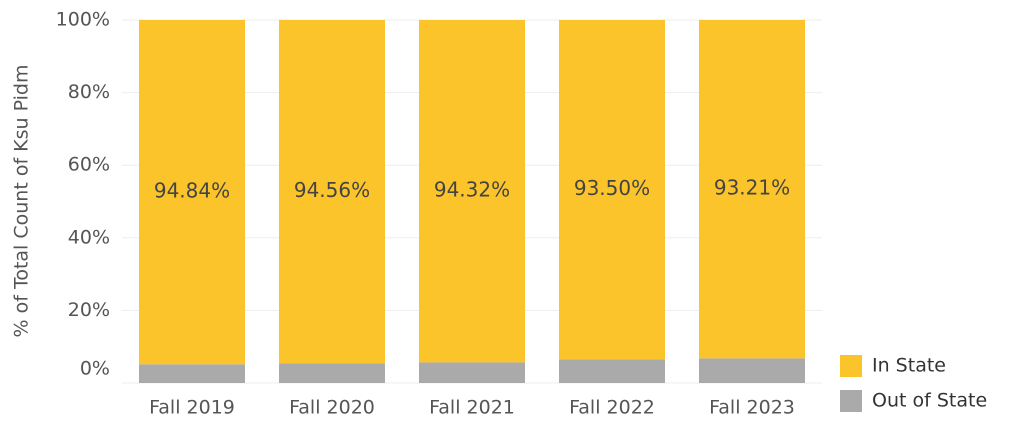 This screenshot has width=1012, height=421. What do you see at coordinates (472, 408) in the screenshot?
I see `x-tick-label: Fall 2021` at bounding box center [472, 408].